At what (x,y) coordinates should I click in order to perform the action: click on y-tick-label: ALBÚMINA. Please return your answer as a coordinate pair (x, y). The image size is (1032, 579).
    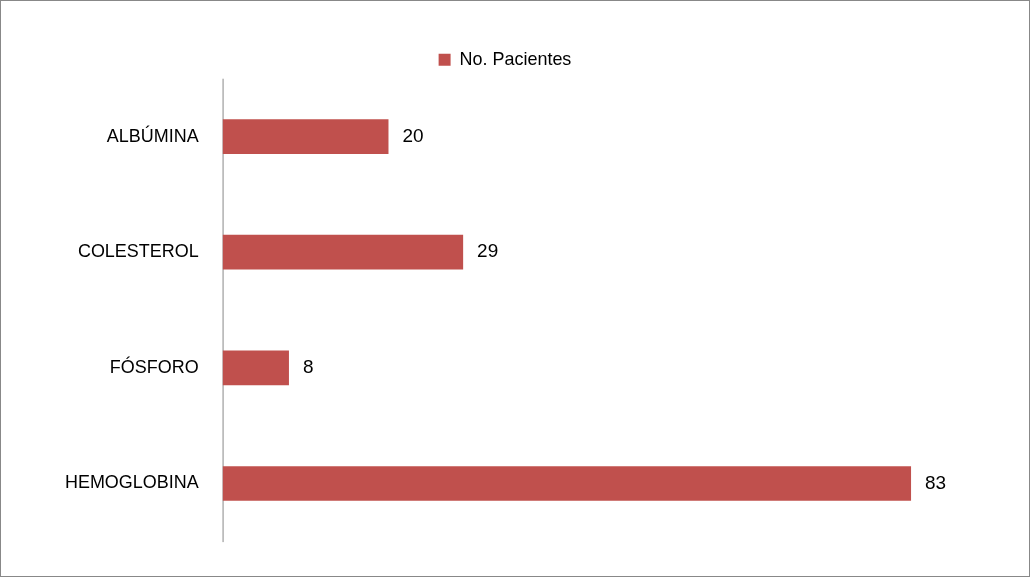
    Looking at the image, I should click on (152, 135).